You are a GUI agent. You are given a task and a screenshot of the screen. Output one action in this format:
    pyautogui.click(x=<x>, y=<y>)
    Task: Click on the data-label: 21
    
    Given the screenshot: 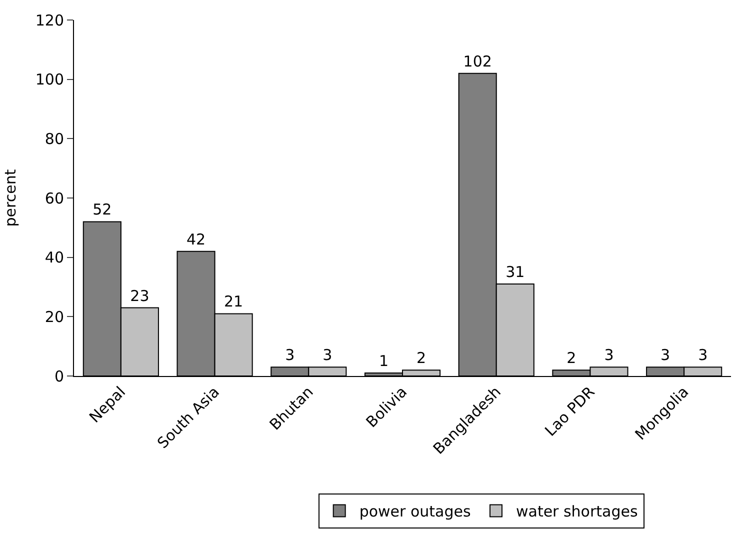 What is the action you would take?
    pyautogui.click(x=234, y=301)
    